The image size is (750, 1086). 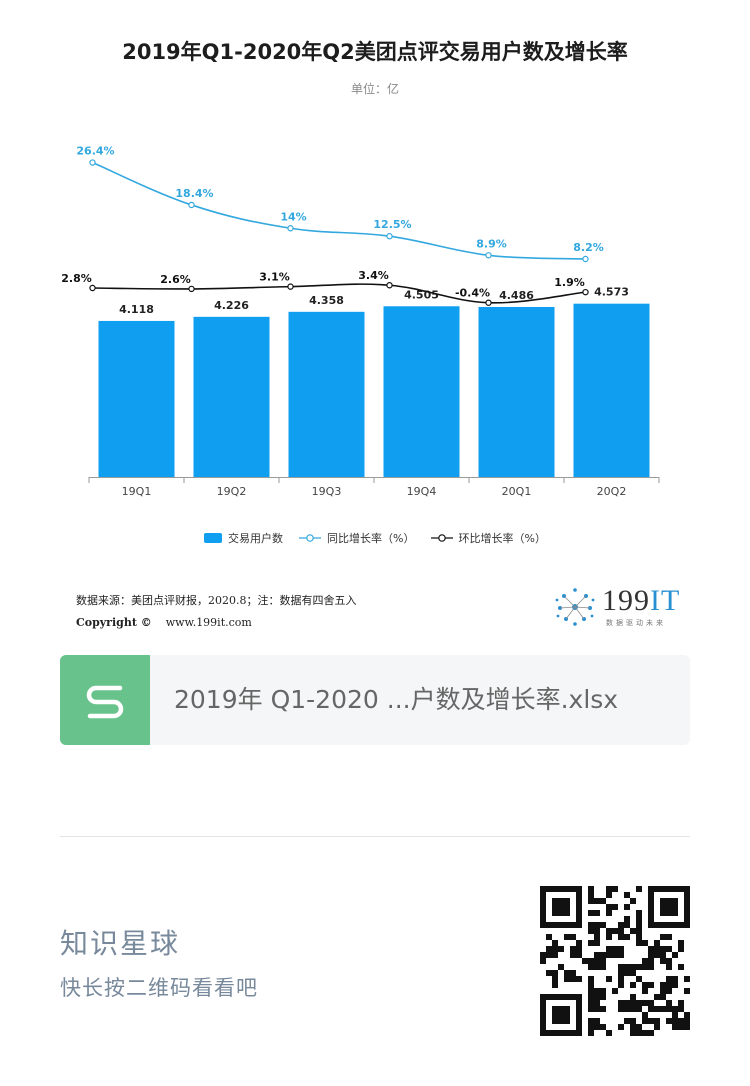 I want to click on bar-20Q2, so click(x=611, y=390).